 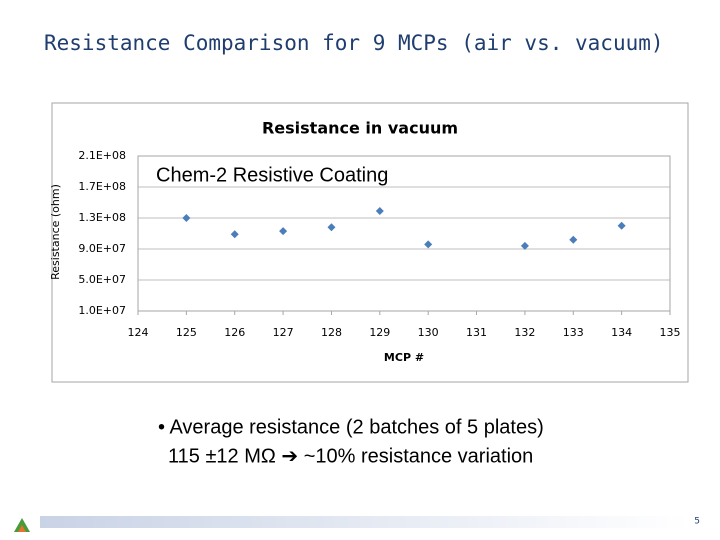 What do you see at coordinates (365, 522) in the screenshot?
I see `footer-bar` at bounding box center [365, 522].